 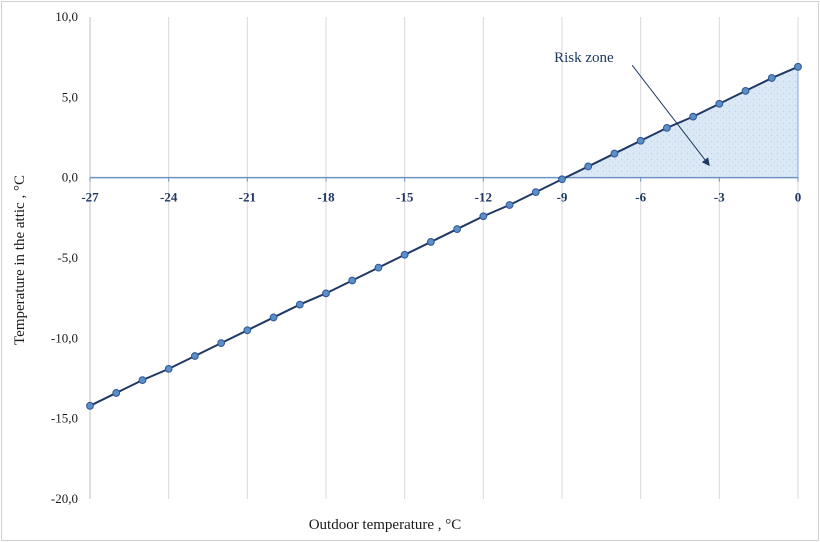 What do you see at coordinates (326, 197) in the screenshot?
I see `x-tick-label-3: -18` at bounding box center [326, 197].